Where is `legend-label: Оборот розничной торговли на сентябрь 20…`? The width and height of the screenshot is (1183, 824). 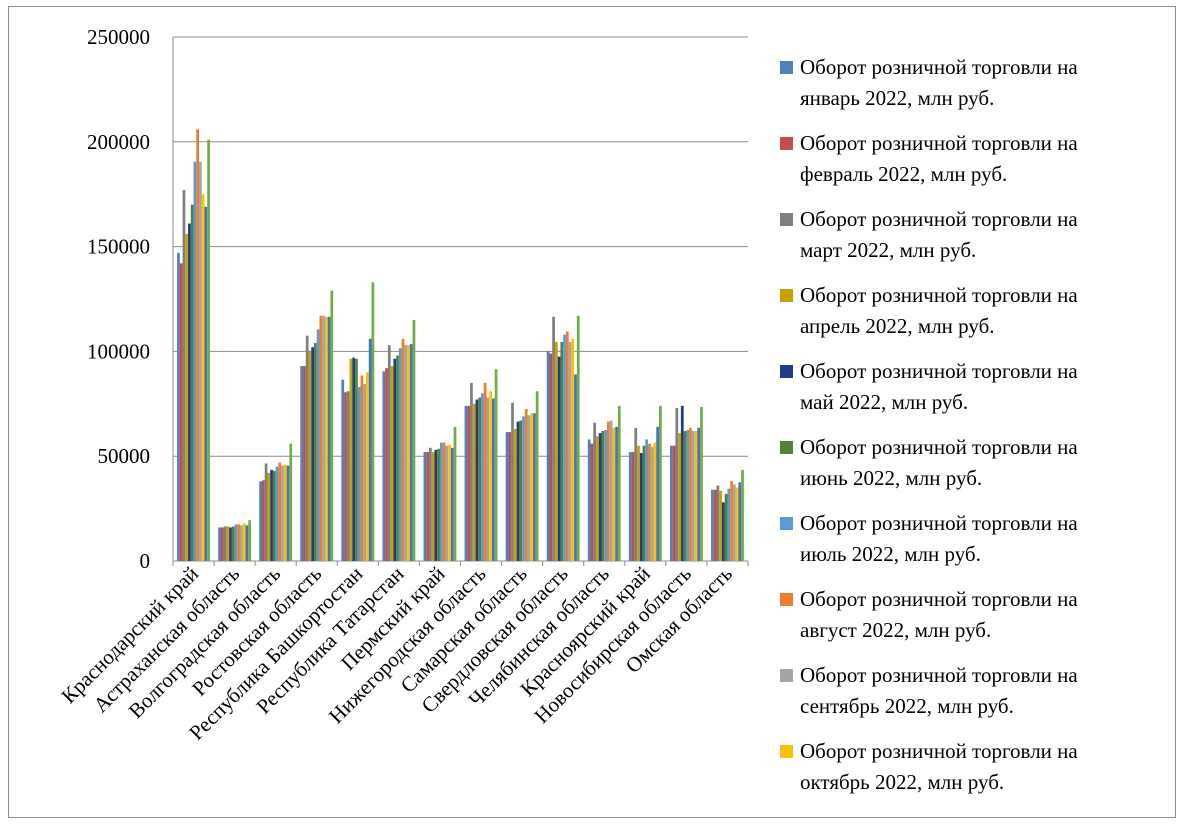 legend-label: Оборот розничной торговли на сентябрь 20… is located at coordinates (939, 690).